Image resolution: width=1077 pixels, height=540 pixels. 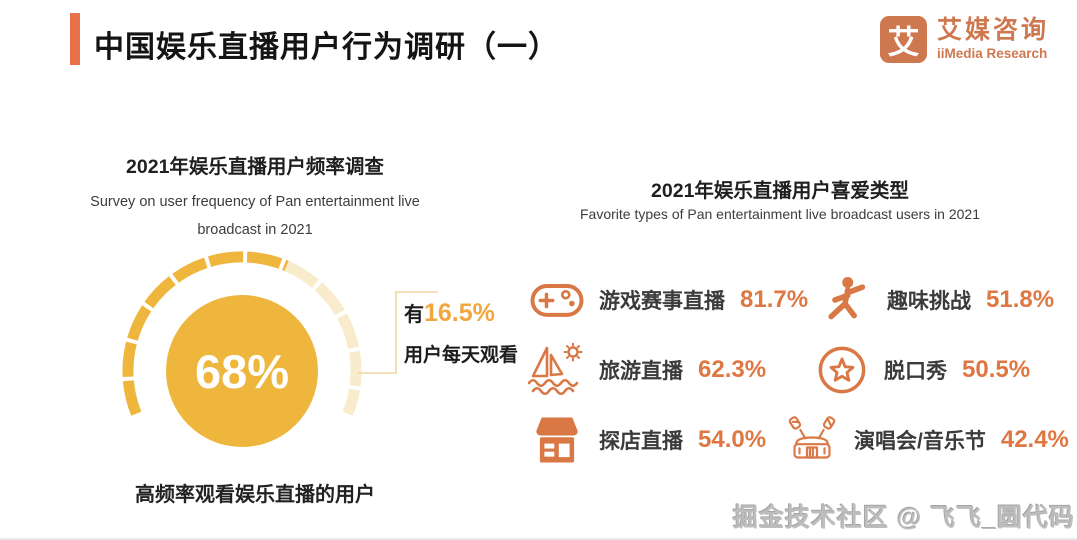 What do you see at coordinates (398, 332) in the screenshot?
I see `annotation-leader-line` at bounding box center [398, 332].